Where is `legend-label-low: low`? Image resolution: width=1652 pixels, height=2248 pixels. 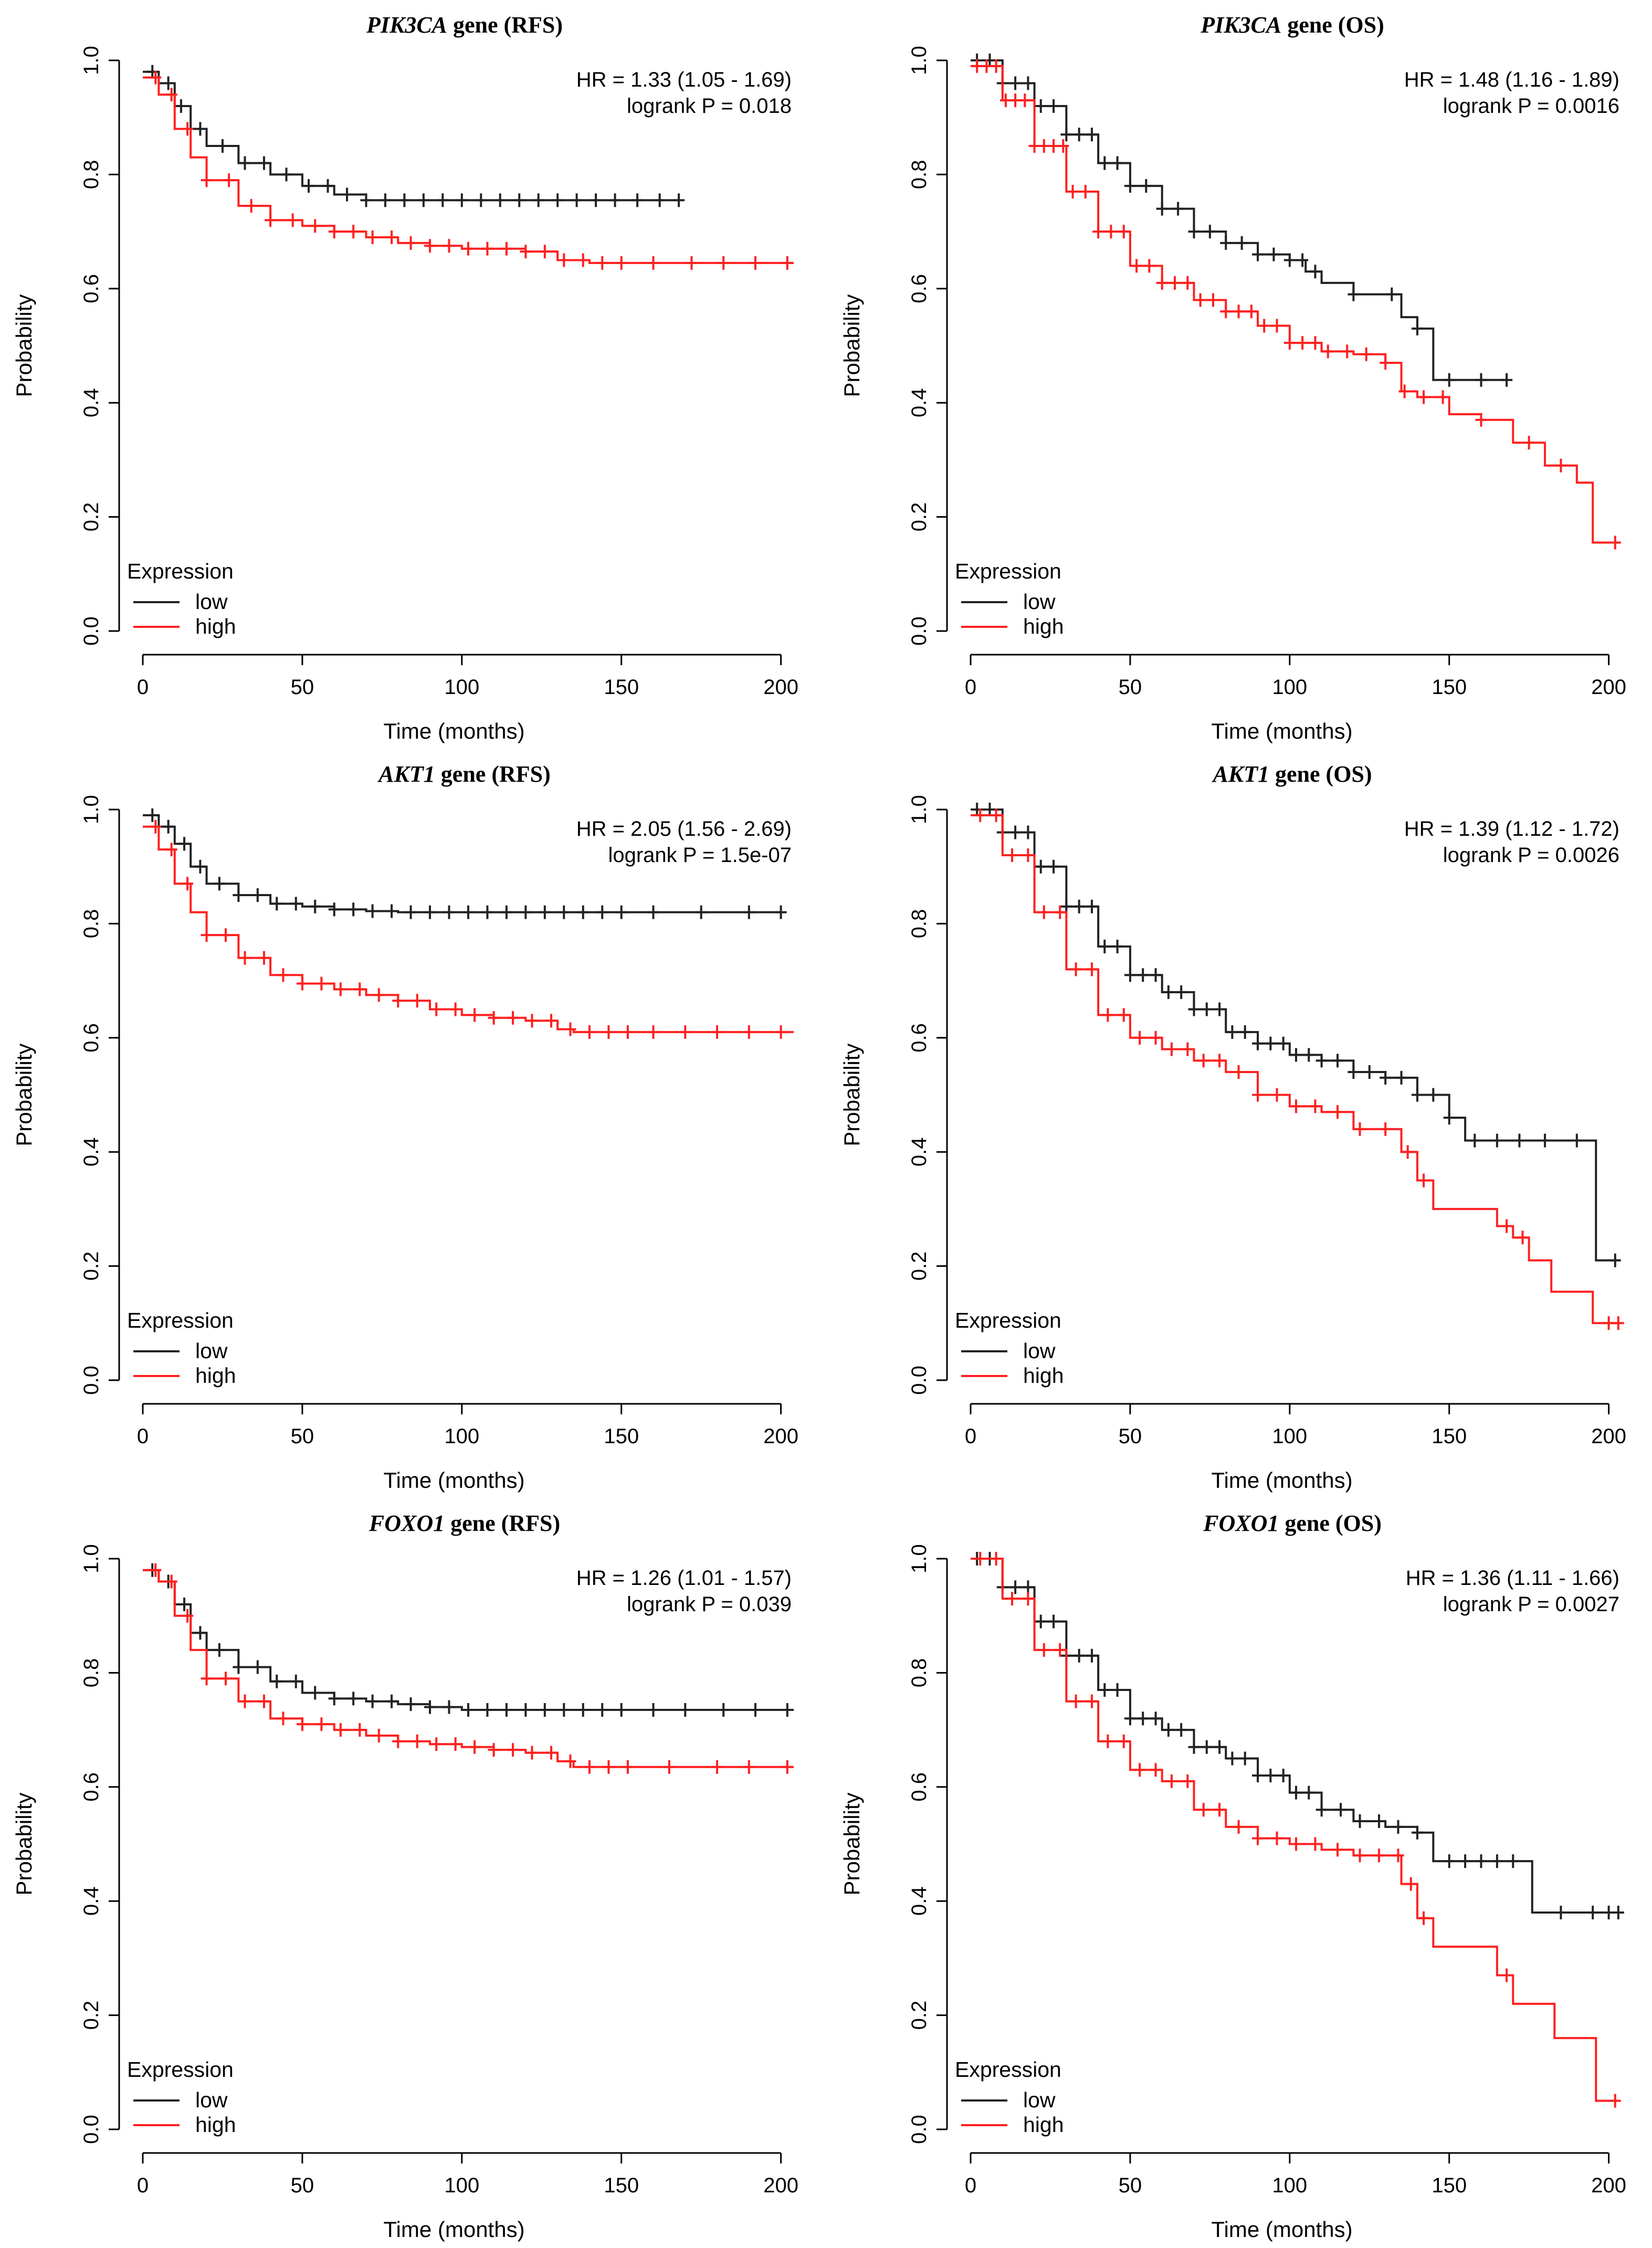
legend-label-low: low is located at coordinates (212, 602).